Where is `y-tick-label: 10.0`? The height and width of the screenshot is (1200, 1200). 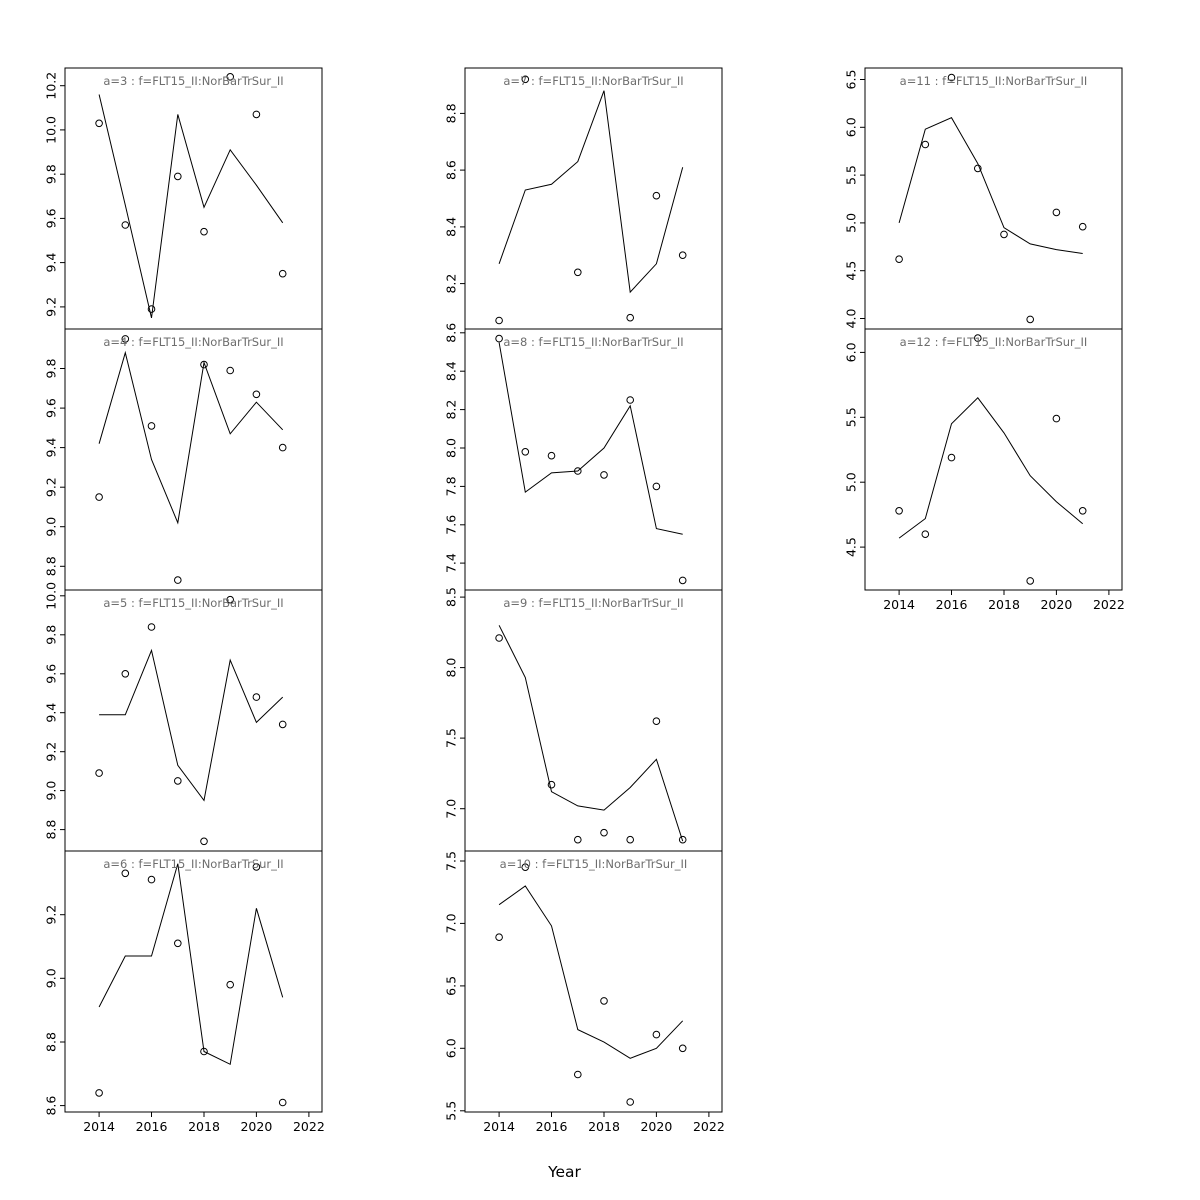 y-tick-label: 10.0 is located at coordinates (50, 130).